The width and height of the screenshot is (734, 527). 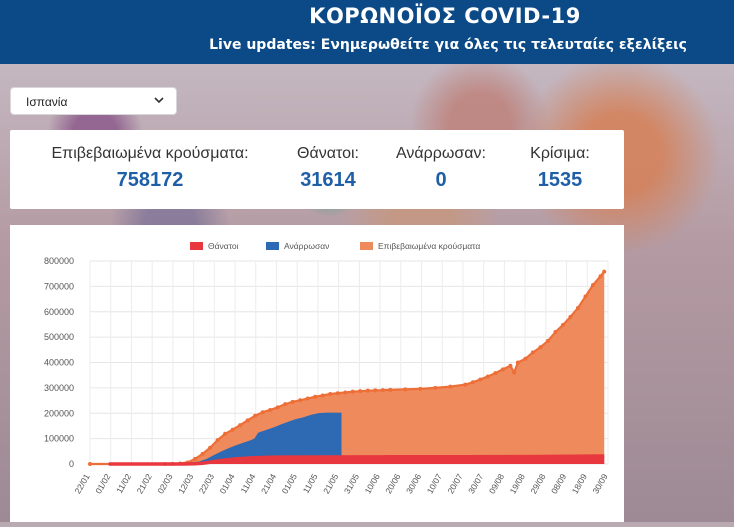 I want to click on y-tick-label: 800000, so click(x=59, y=261).